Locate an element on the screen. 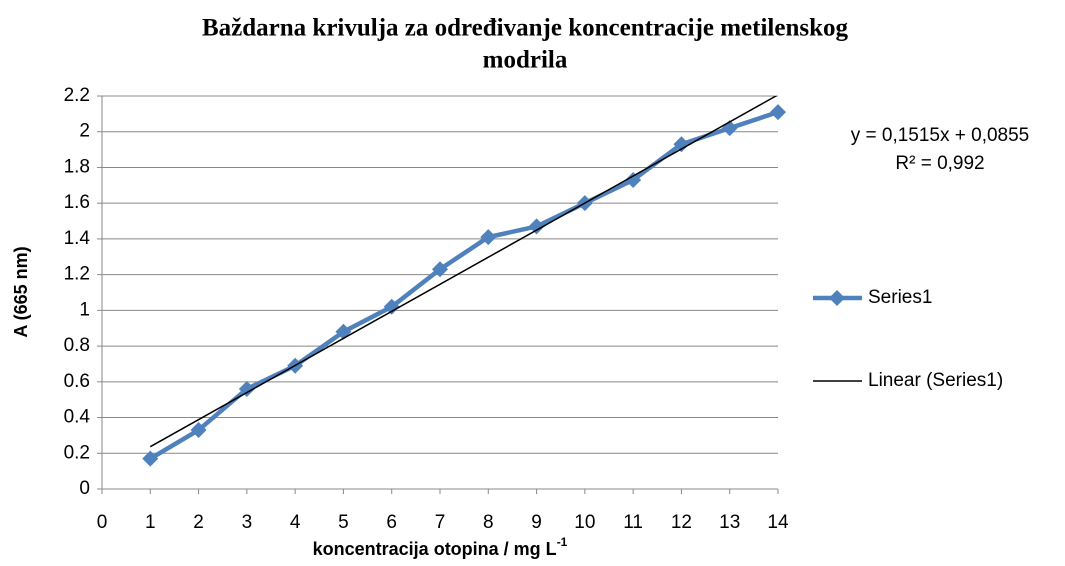 This screenshot has height=566, width=1065. y-tick-label: 1 is located at coordinates (84, 309).